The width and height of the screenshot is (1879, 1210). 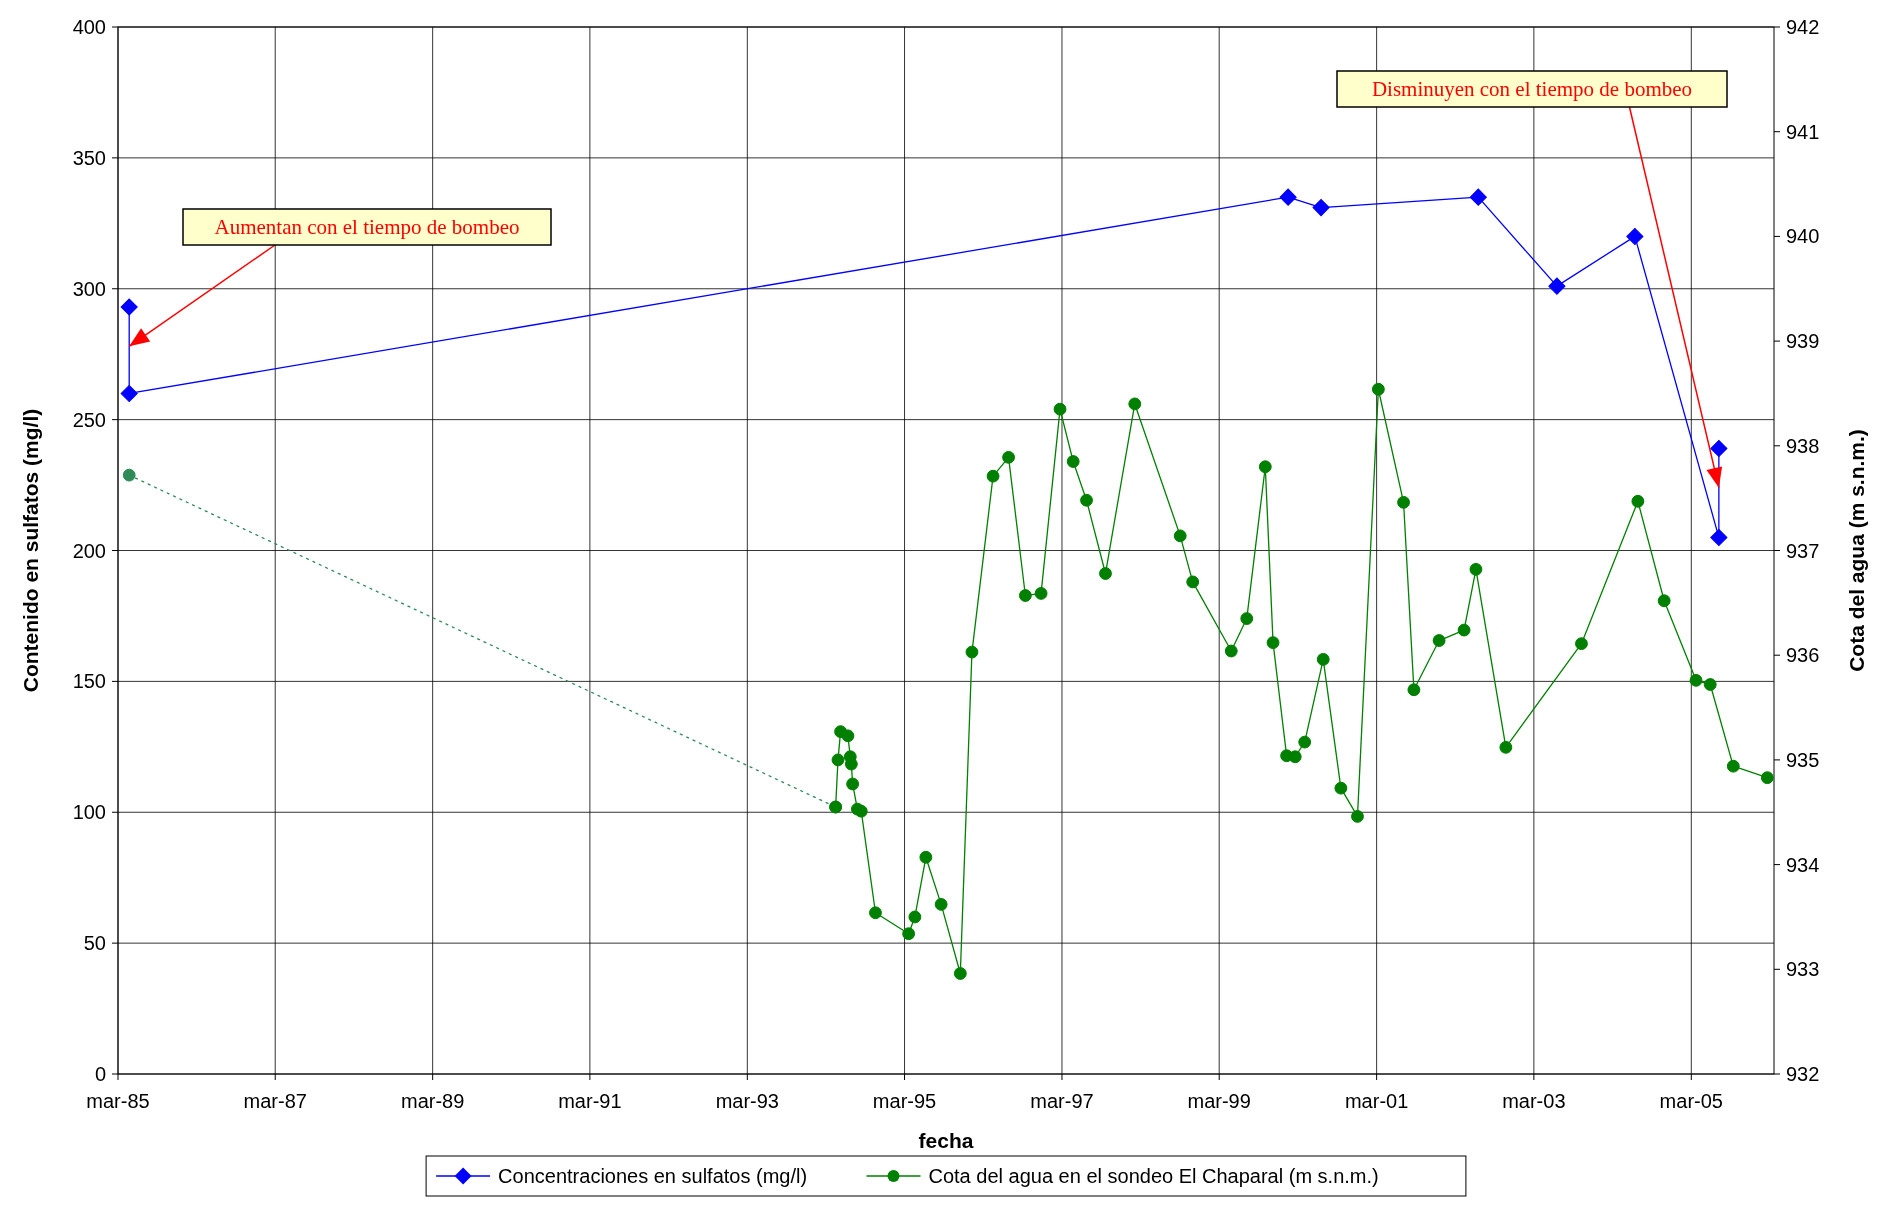 What do you see at coordinates (904, 1101) in the screenshot?
I see `x-tick-label: mar-95` at bounding box center [904, 1101].